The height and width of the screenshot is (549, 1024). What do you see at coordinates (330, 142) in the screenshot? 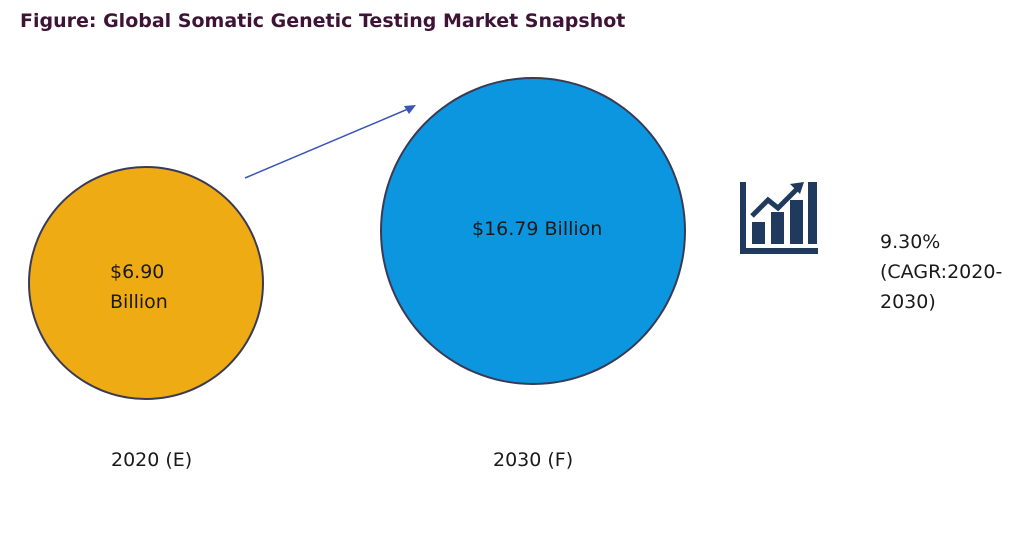
I see `growth-arrow` at bounding box center [330, 142].